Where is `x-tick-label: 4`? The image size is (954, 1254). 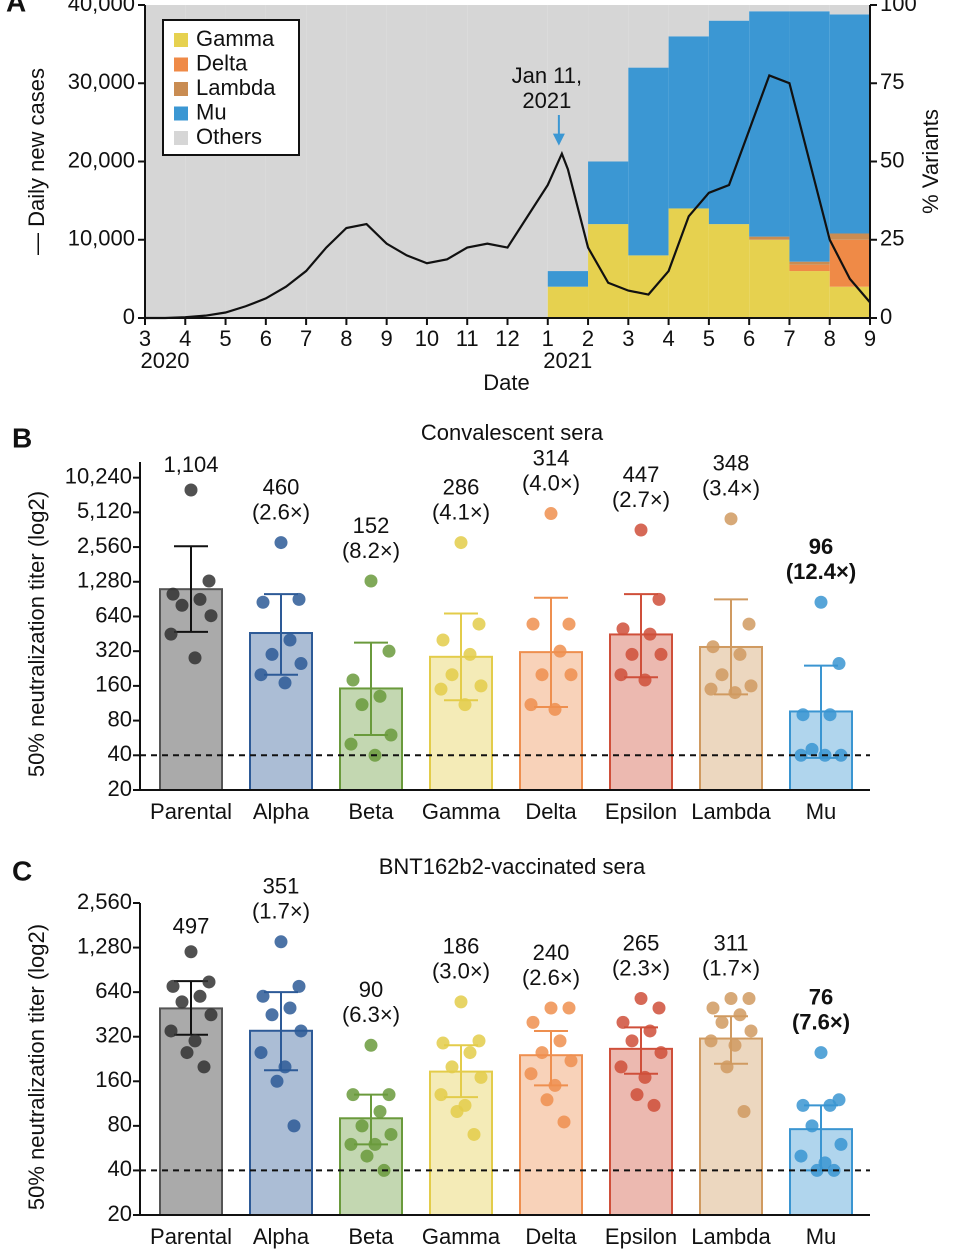 x-tick-label: 4 is located at coordinates (185, 338).